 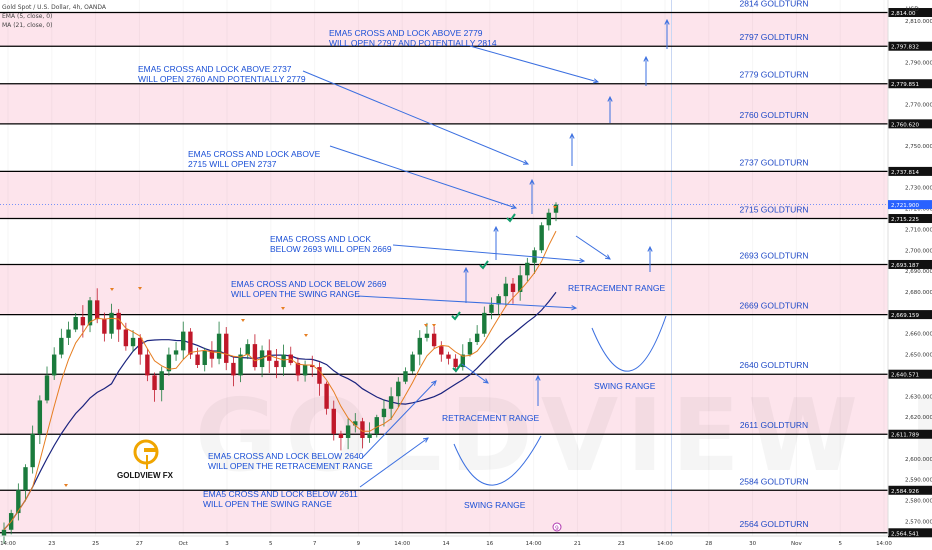 I want to click on current-price-tag-text: 2,721.900, so click(x=905, y=206).